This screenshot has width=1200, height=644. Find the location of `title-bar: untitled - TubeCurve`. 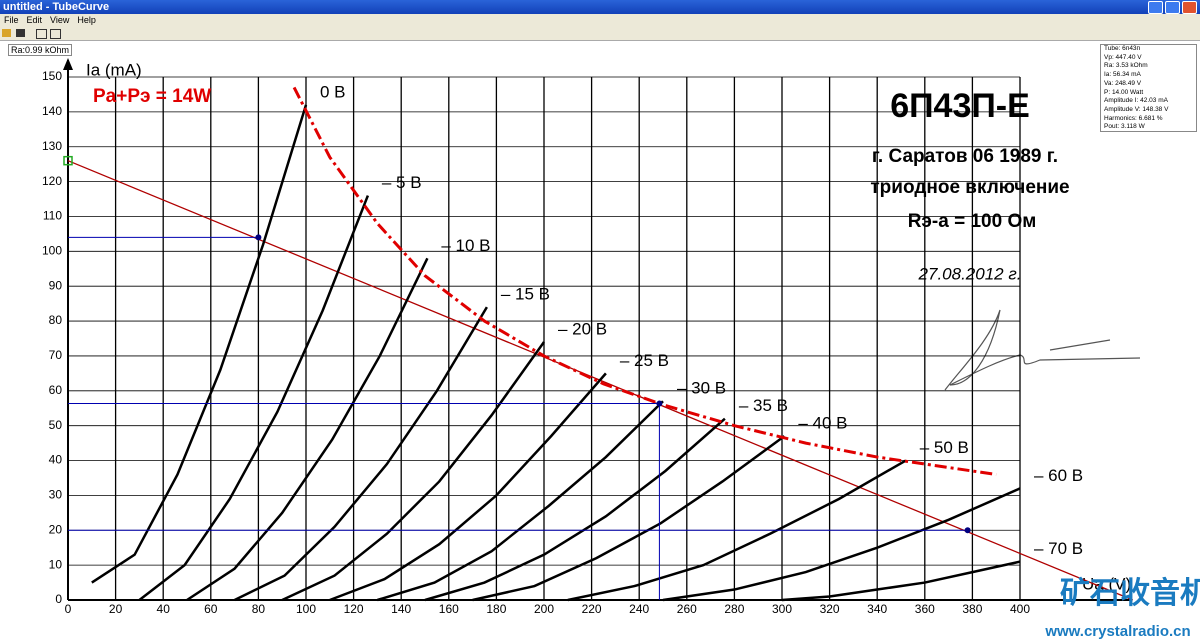

title-bar: untitled - TubeCurve is located at coordinates (600, 7).